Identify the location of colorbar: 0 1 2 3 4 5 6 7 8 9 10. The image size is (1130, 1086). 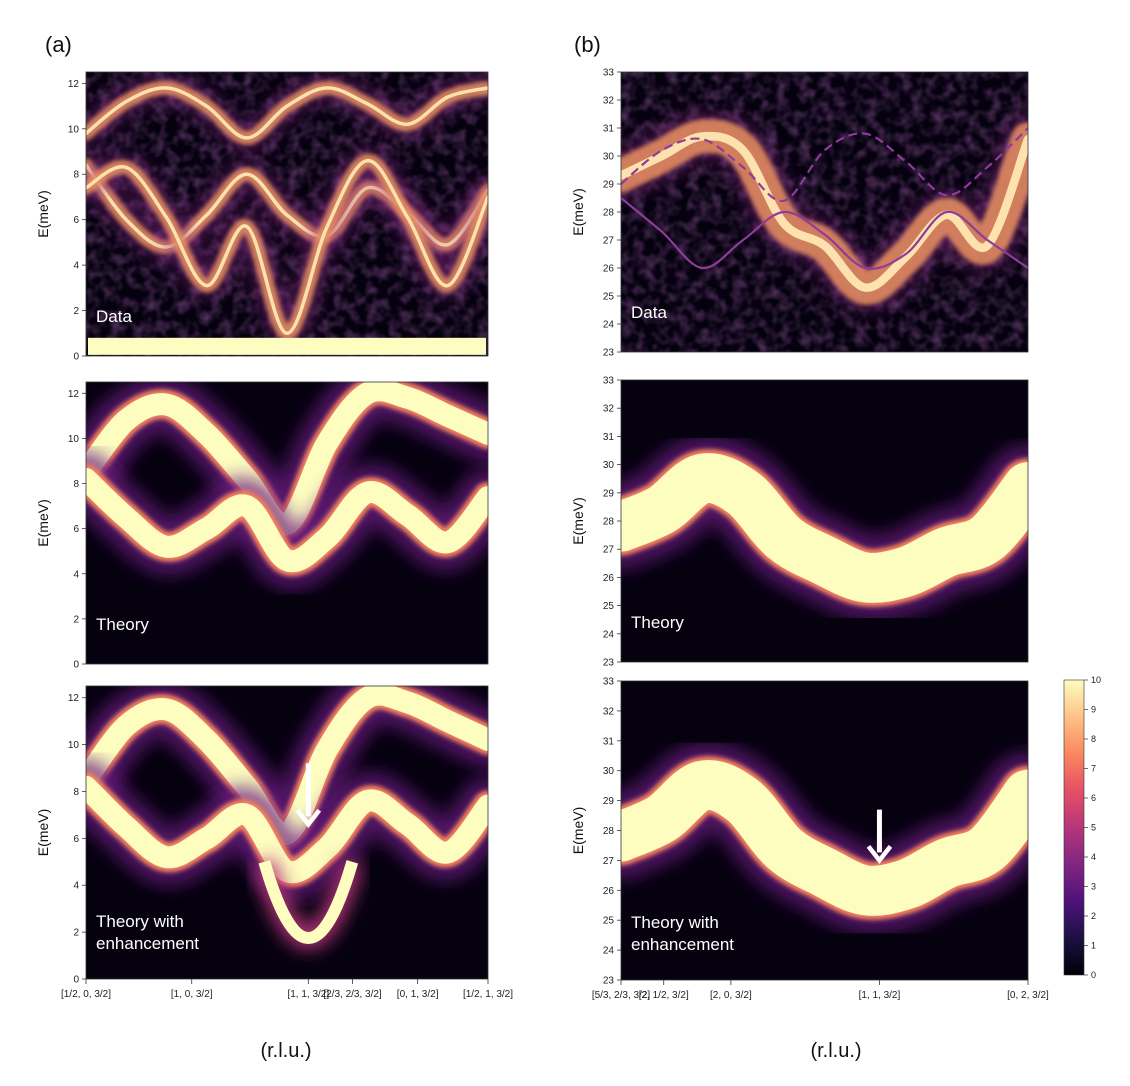
(1082, 827).